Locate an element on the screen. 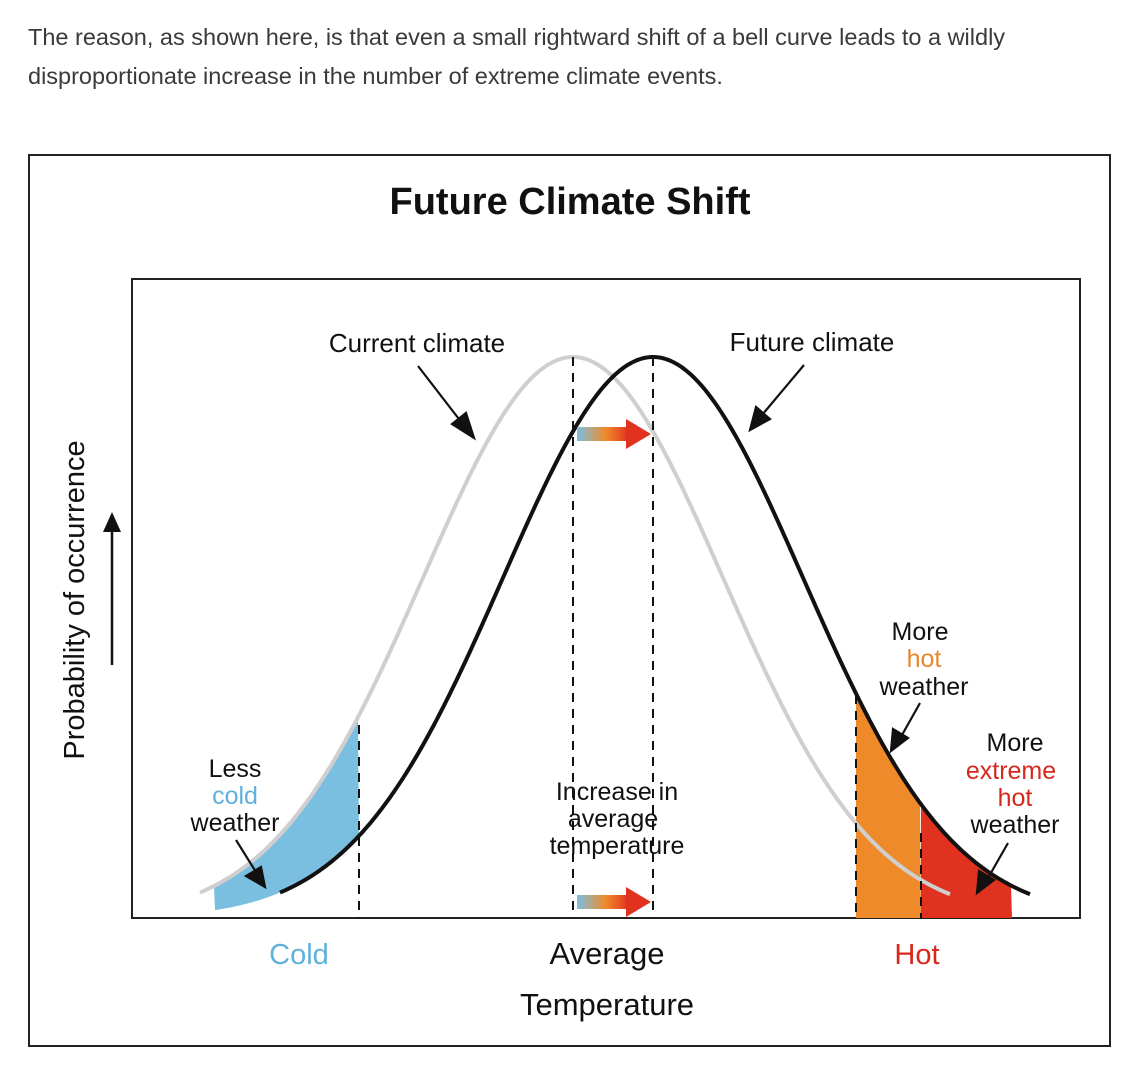  more-hot-line-2: hot is located at coordinates (924, 659).